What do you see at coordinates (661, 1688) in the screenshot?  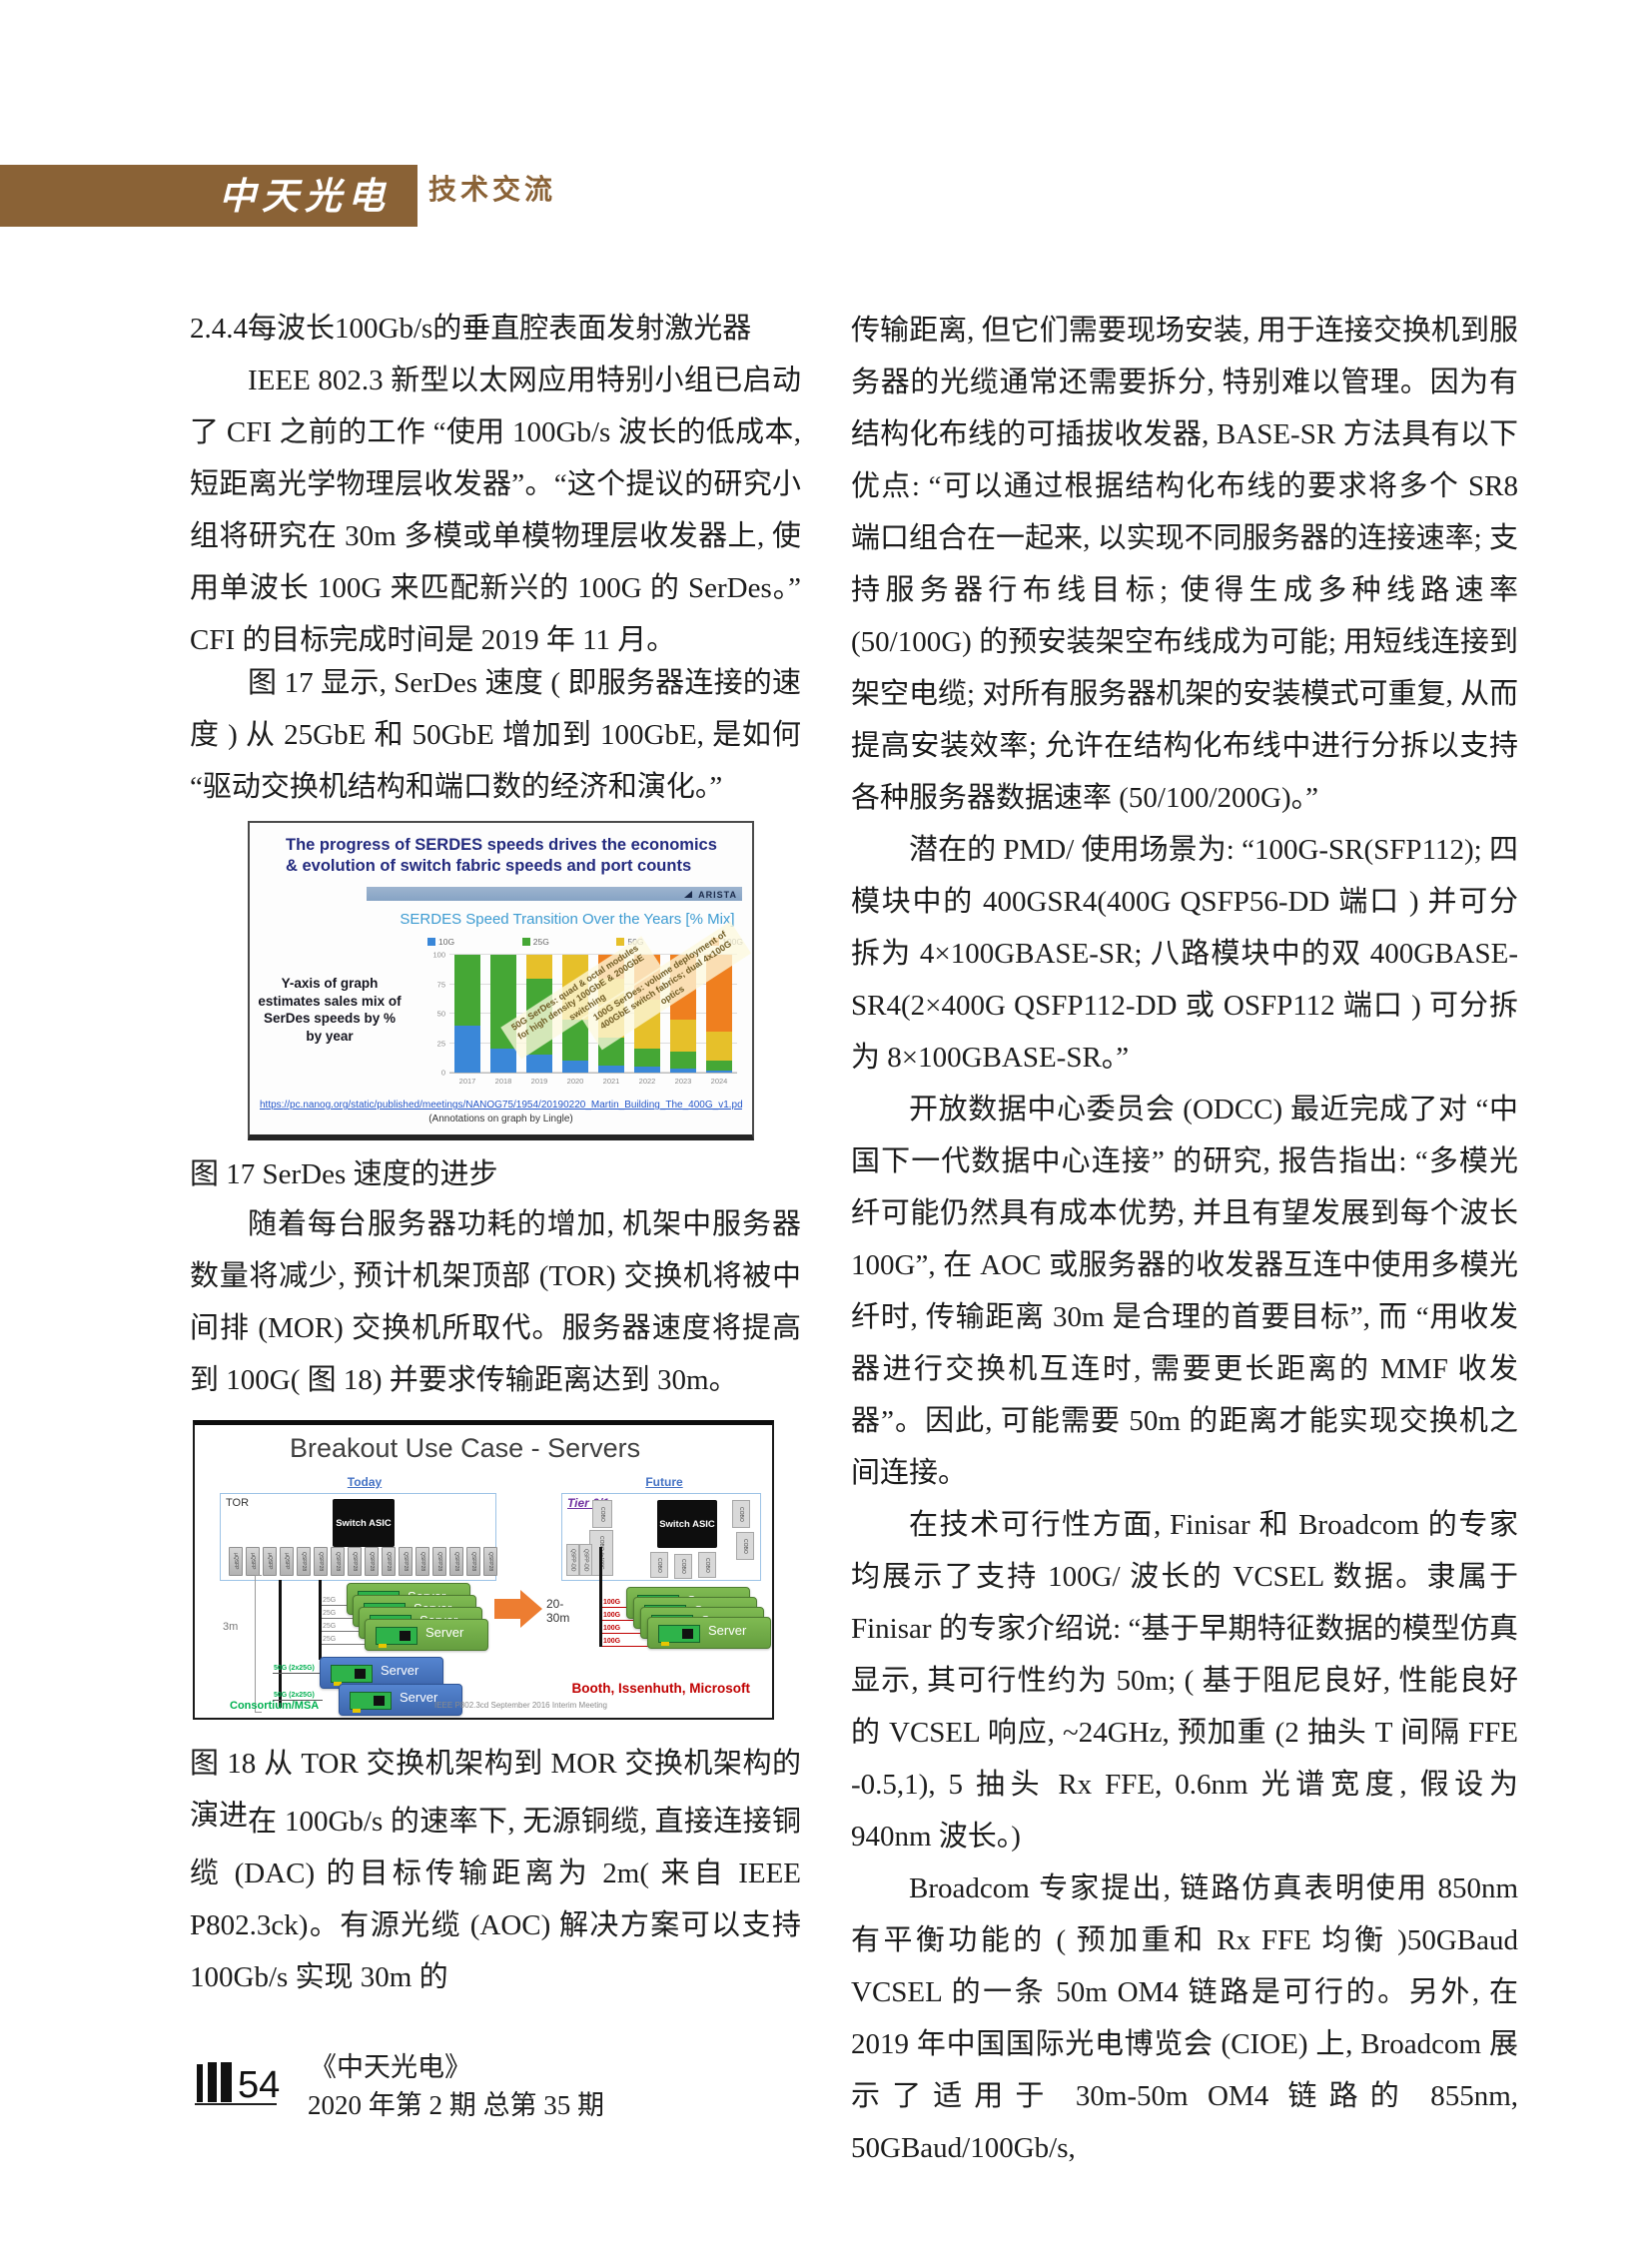 I see `figure18-credit: Booth, Issenhuth, Microsoft` at bounding box center [661, 1688].